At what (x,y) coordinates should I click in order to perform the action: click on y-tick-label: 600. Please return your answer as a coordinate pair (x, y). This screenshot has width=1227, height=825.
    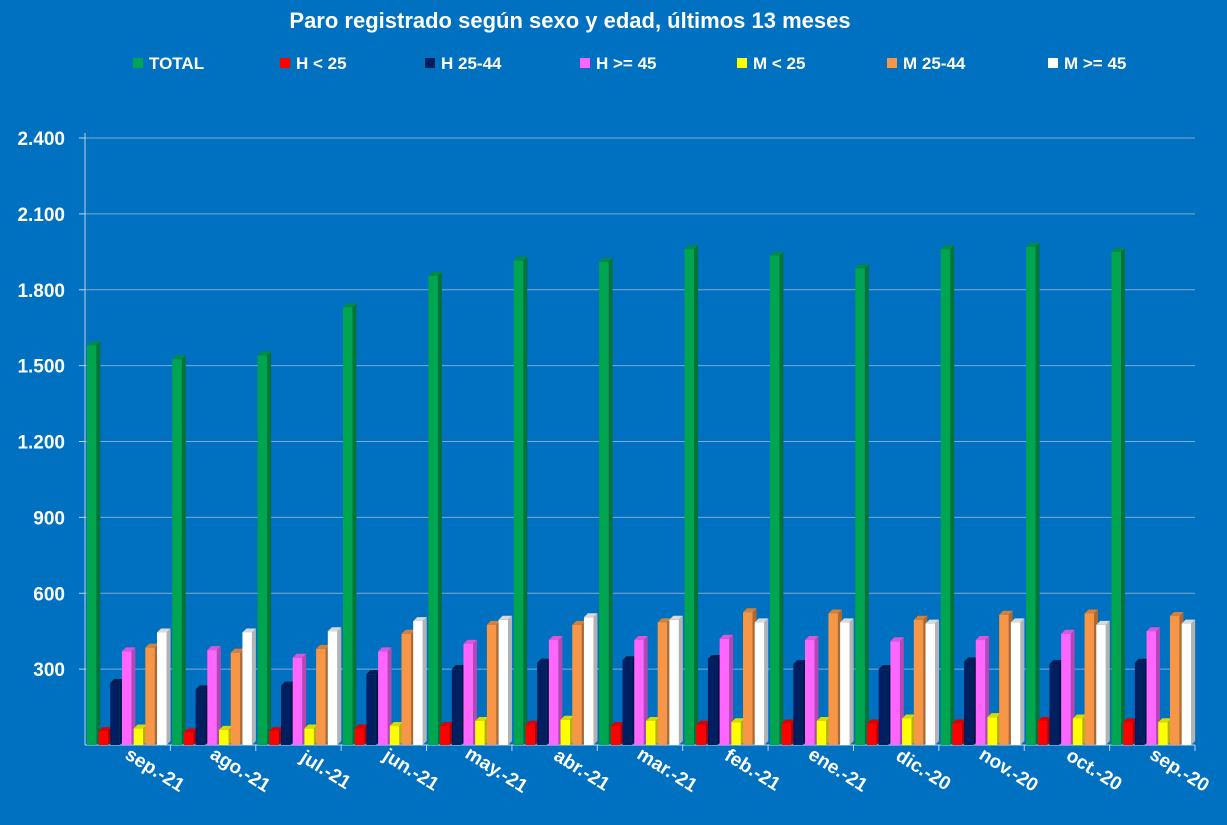
    Looking at the image, I should click on (49, 594).